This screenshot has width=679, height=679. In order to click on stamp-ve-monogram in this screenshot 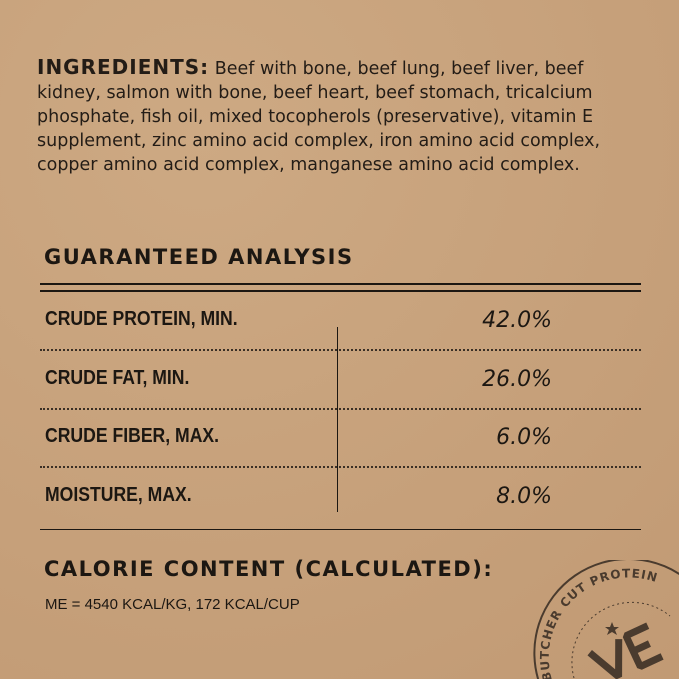, I will do `click(625, 650)`.